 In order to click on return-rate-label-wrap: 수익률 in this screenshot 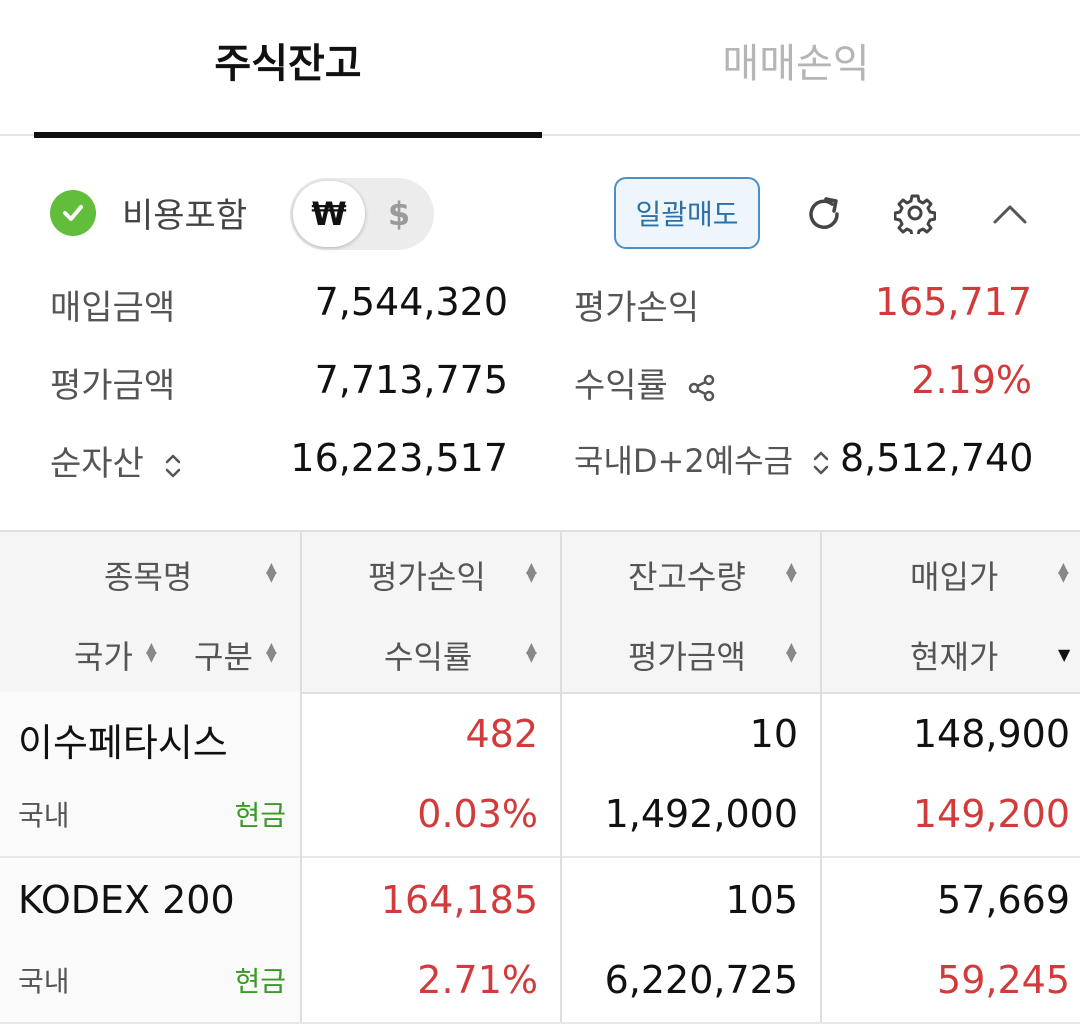, I will do `click(645, 382)`.